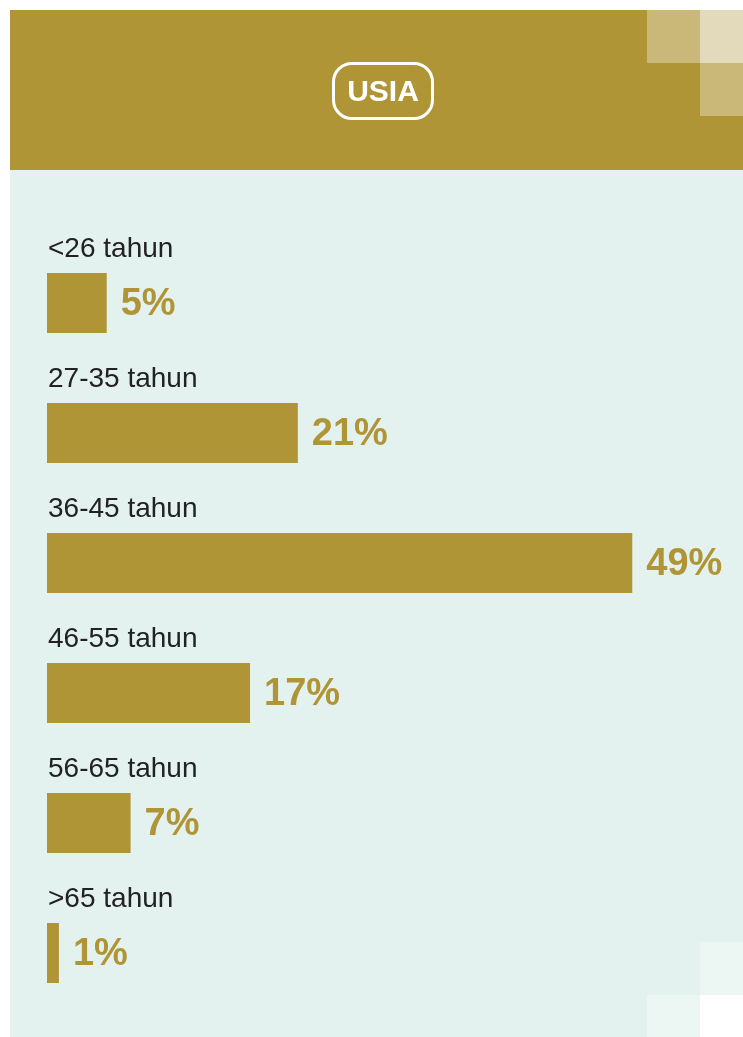  What do you see at coordinates (111, 247) in the screenshot?
I see `y-tick-label: <26 tahun` at bounding box center [111, 247].